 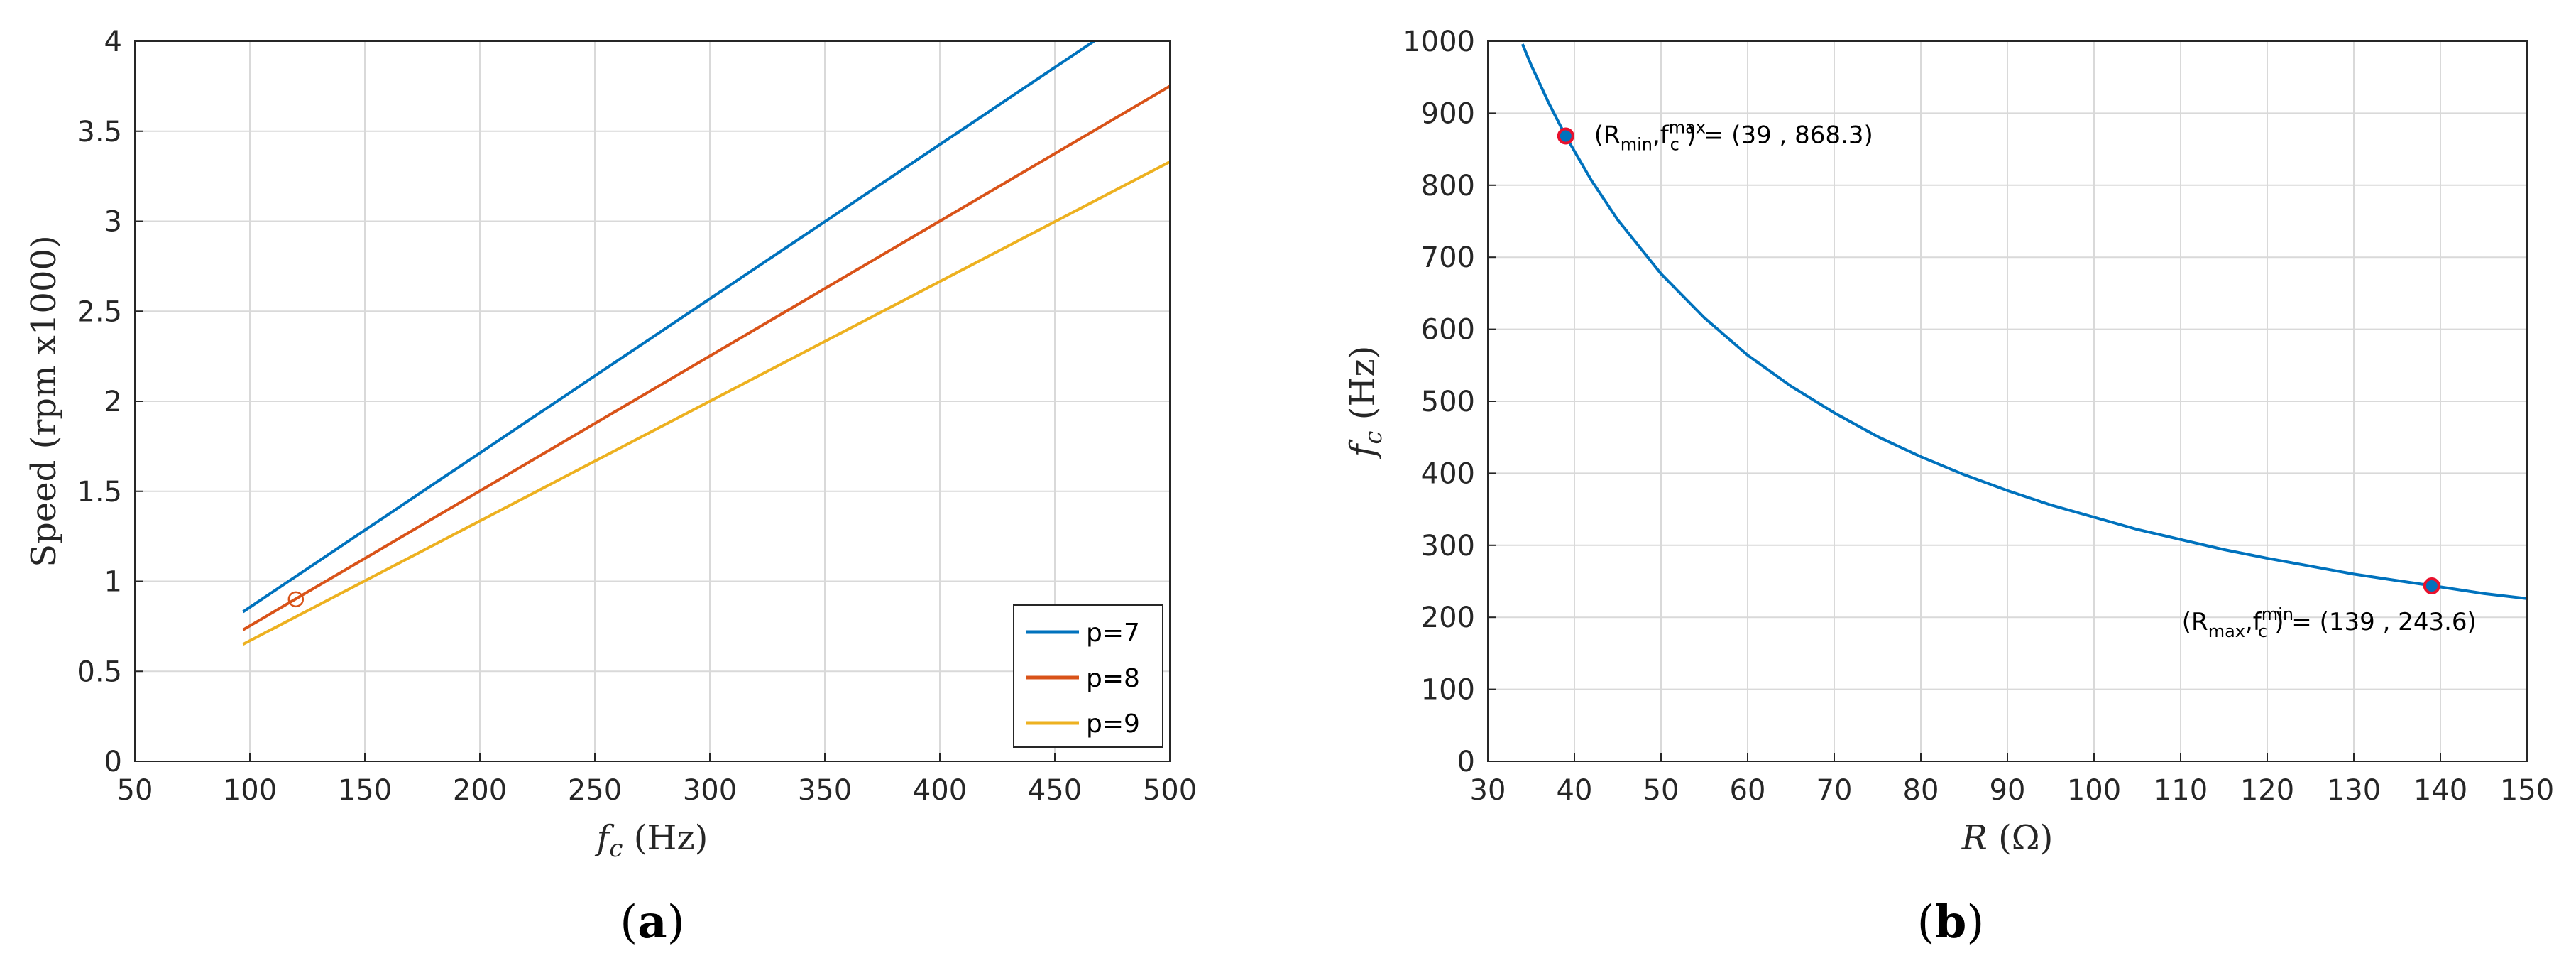 What do you see at coordinates (1113, 678) in the screenshot?
I see `legend-entry: p=8` at bounding box center [1113, 678].